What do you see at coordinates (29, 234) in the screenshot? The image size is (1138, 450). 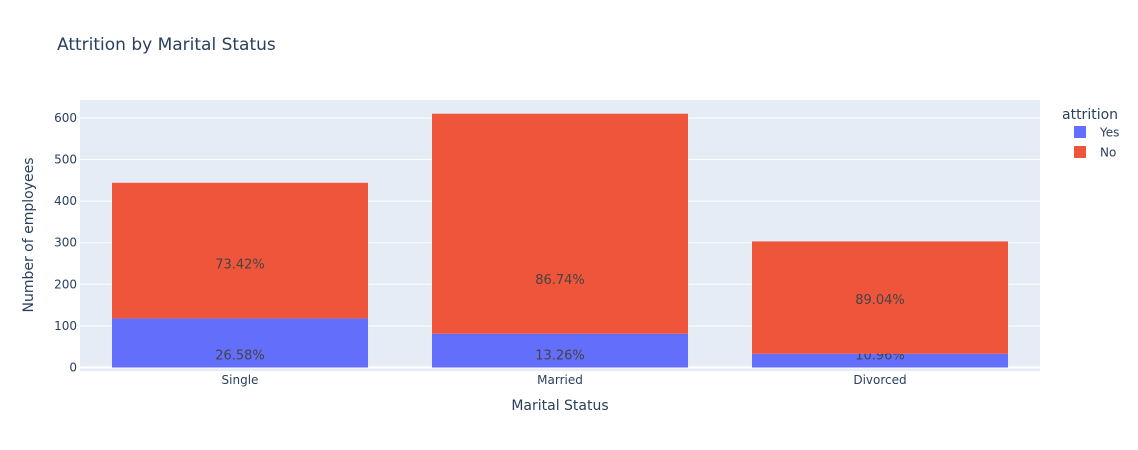 I see `y-axis-label: Number of employees` at bounding box center [29, 234].